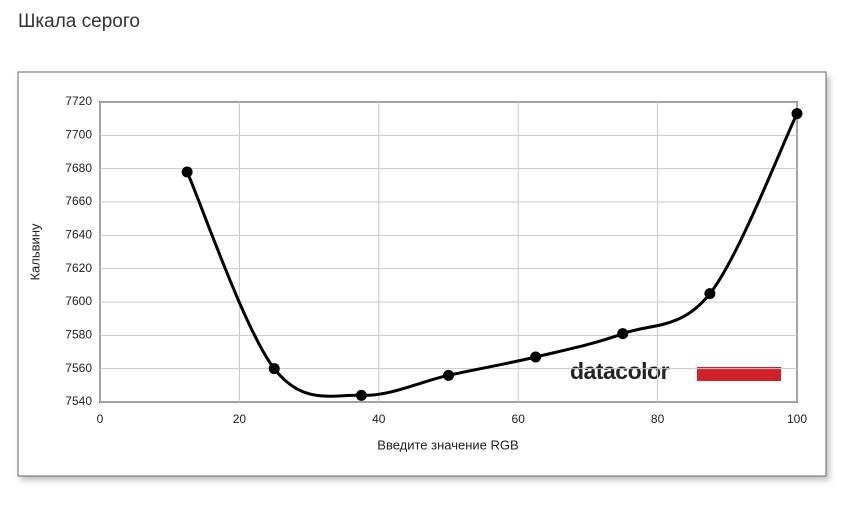 This screenshot has height=512, width=854. I want to click on x-tick-label: 80, so click(658, 419).